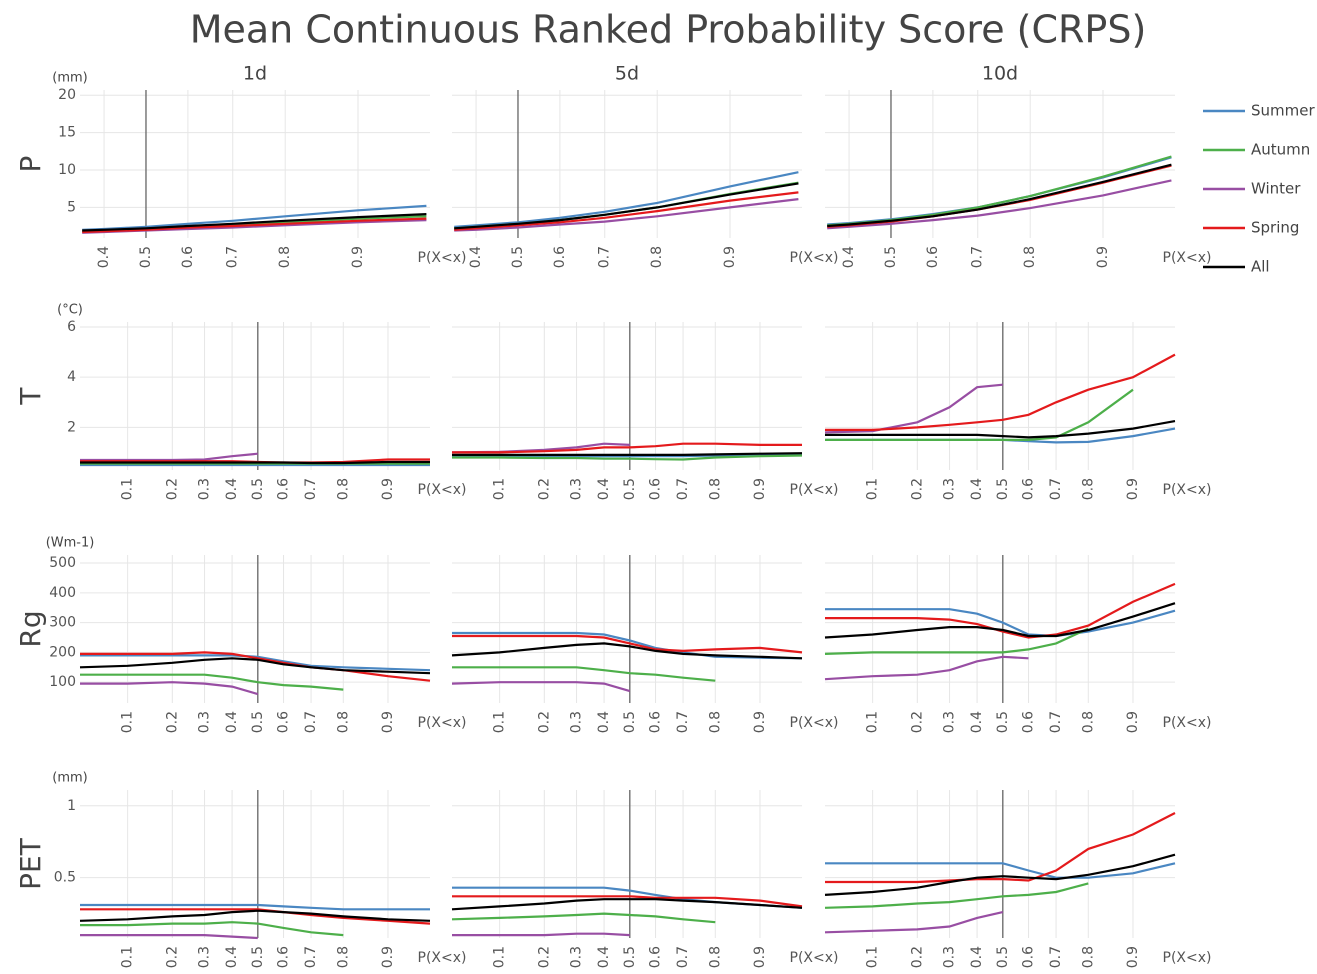 This screenshot has width=1317, height=974. Describe the element at coordinates (71, 207) in the screenshot. I see `y-tick-label: 5` at that location.